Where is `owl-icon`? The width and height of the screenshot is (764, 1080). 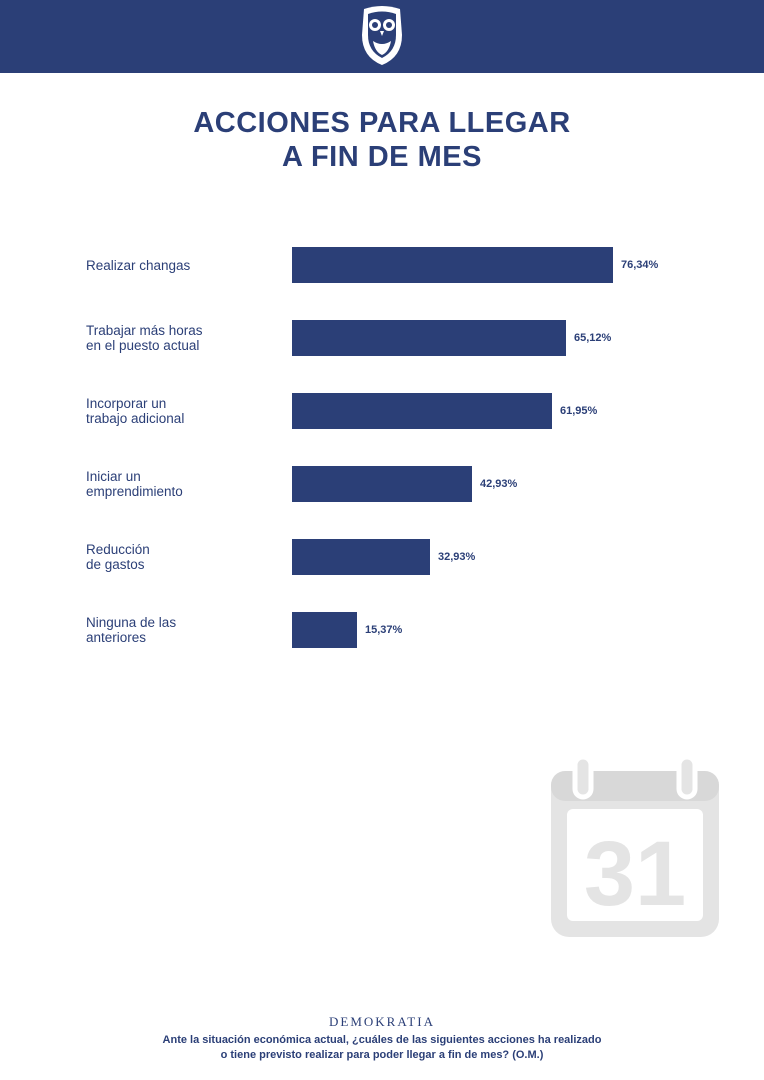
owl-icon is located at coordinates (382, 35).